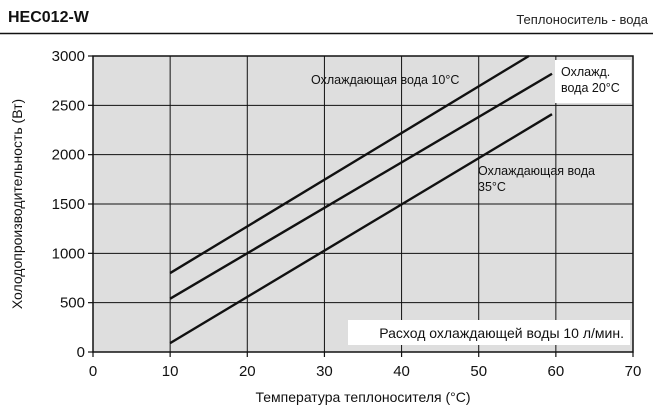 The height and width of the screenshot is (414, 653). What do you see at coordinates (324, 371) in the screenshot?
I see `x-tick-label: 30` at bounding box center [324, 371].